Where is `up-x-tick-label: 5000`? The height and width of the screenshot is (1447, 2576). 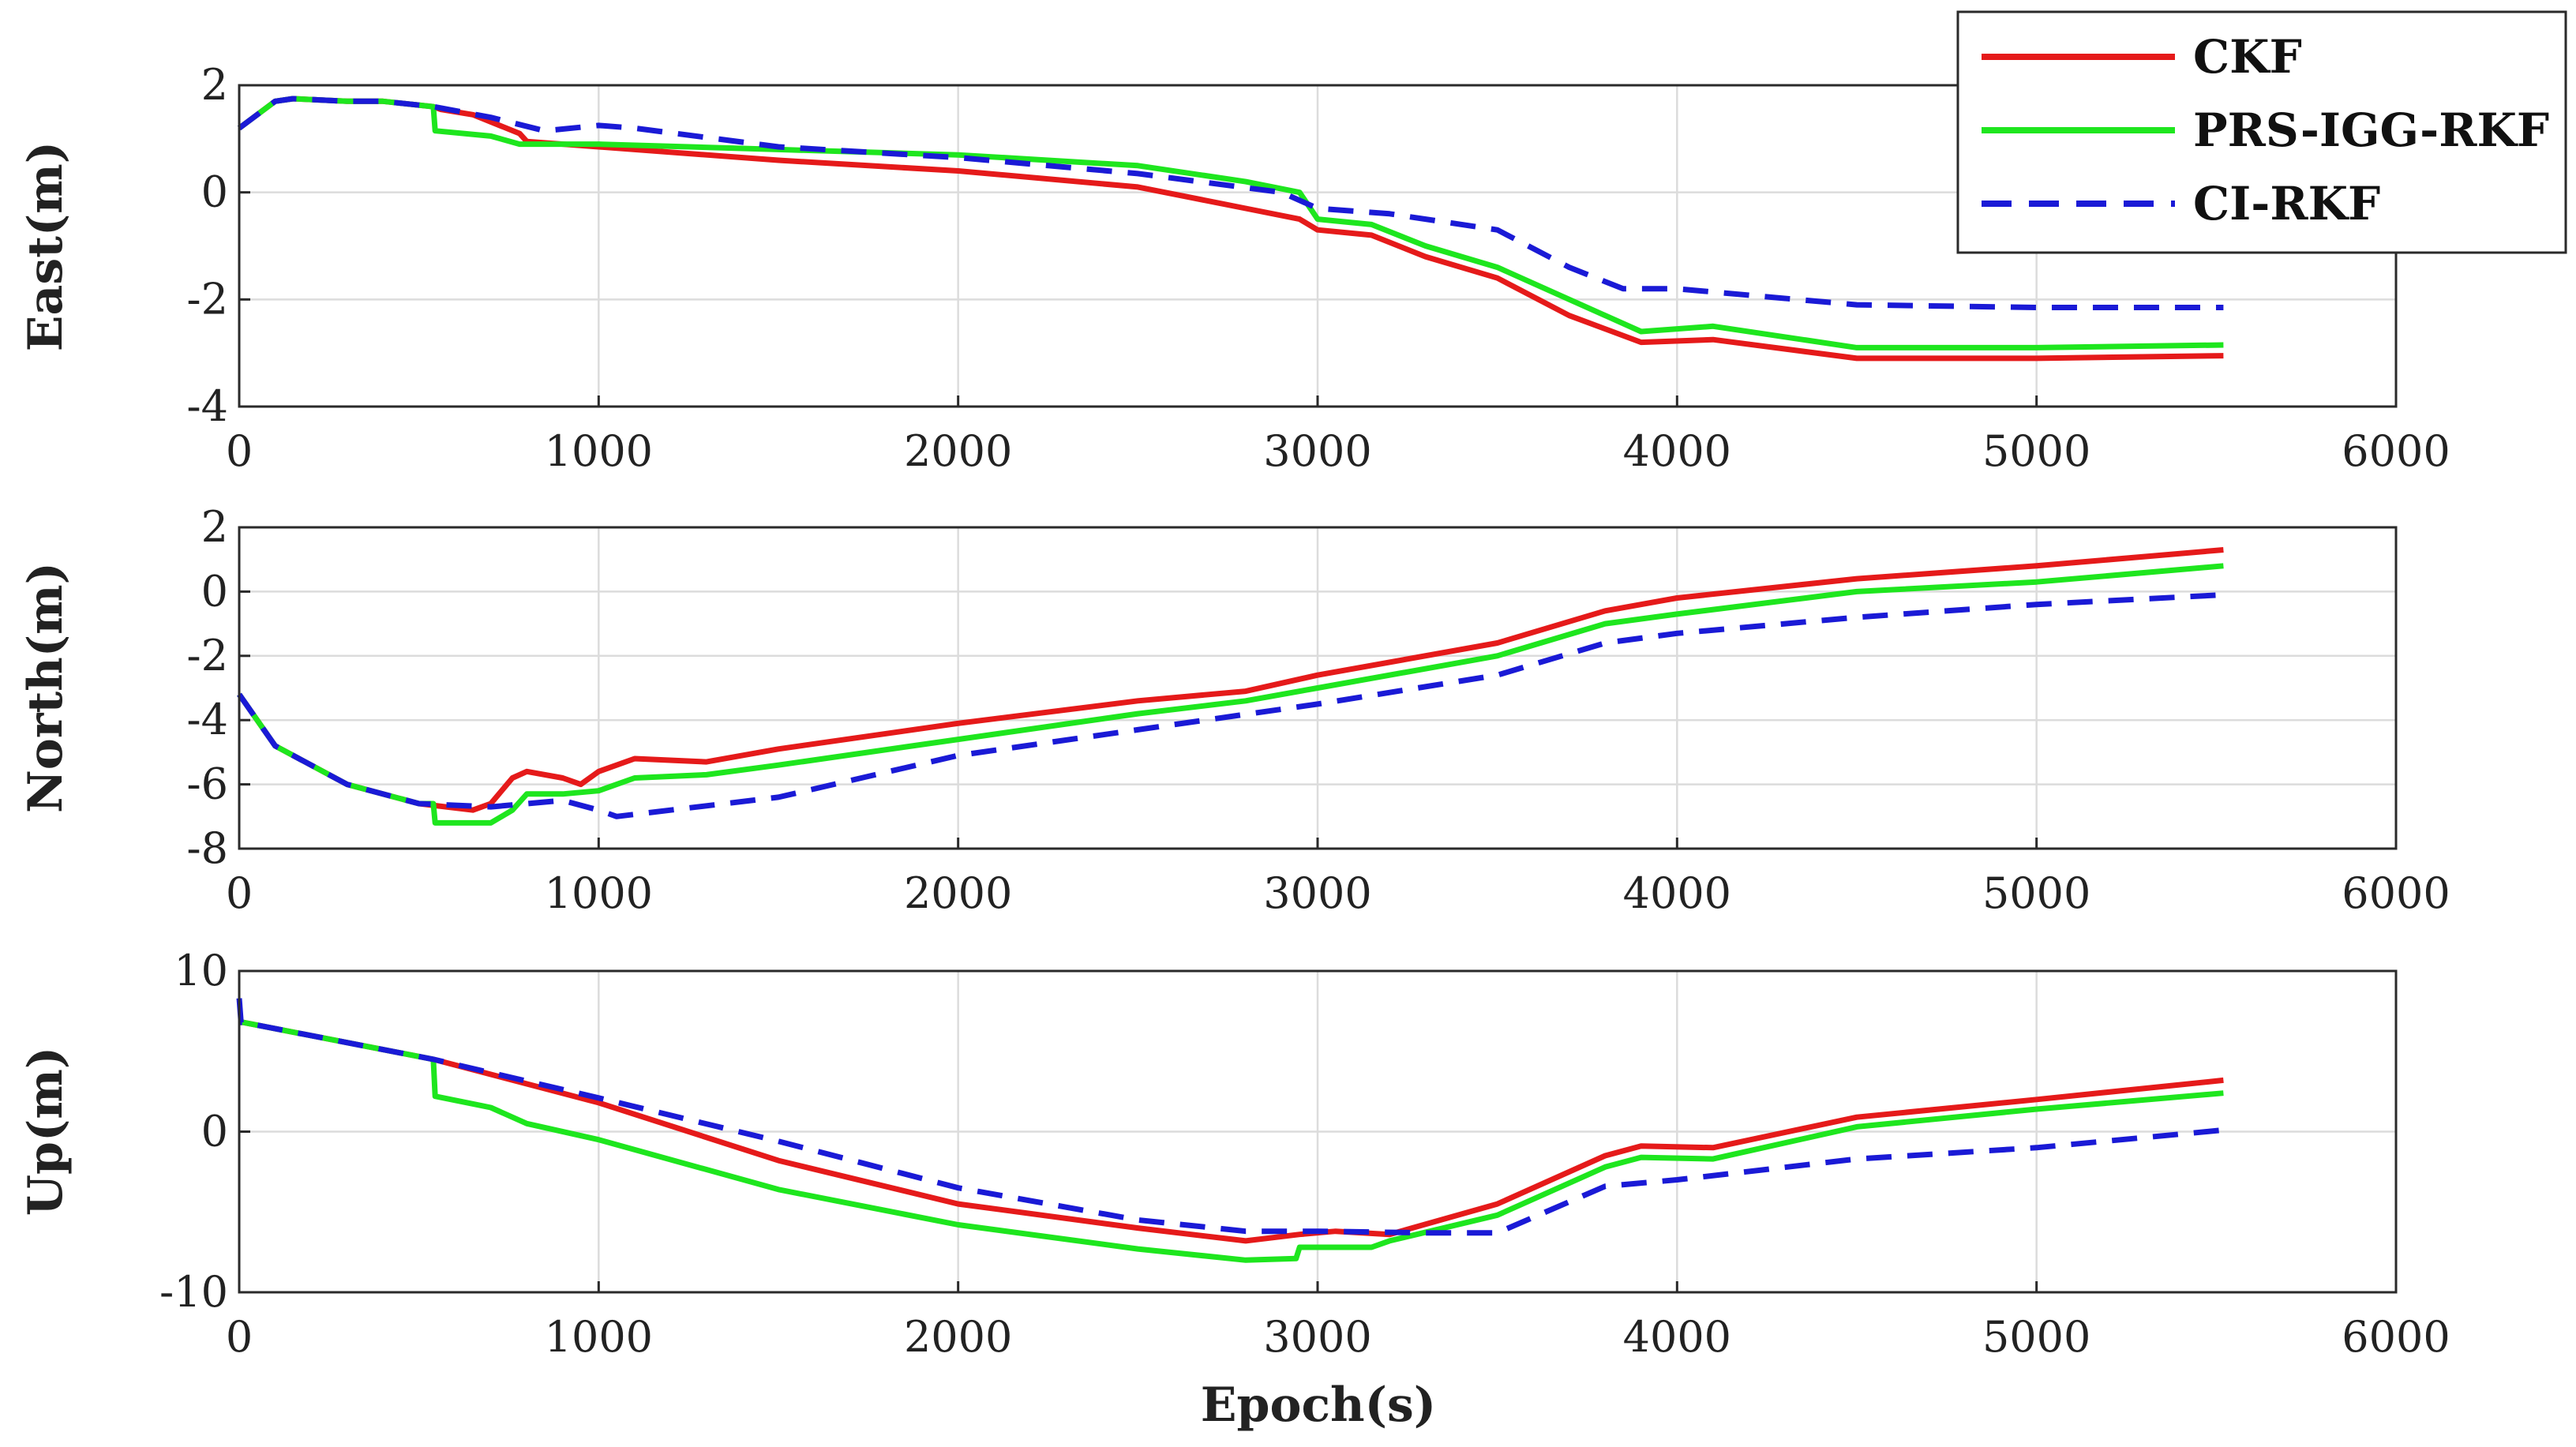
up-x-tick-label: 5000 is located at coordinates (2036, 1337).